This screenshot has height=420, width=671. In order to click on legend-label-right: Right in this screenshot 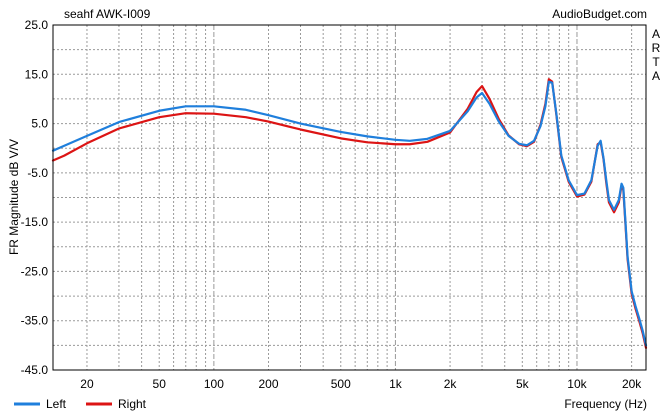, I will do `click(132, 404)`.